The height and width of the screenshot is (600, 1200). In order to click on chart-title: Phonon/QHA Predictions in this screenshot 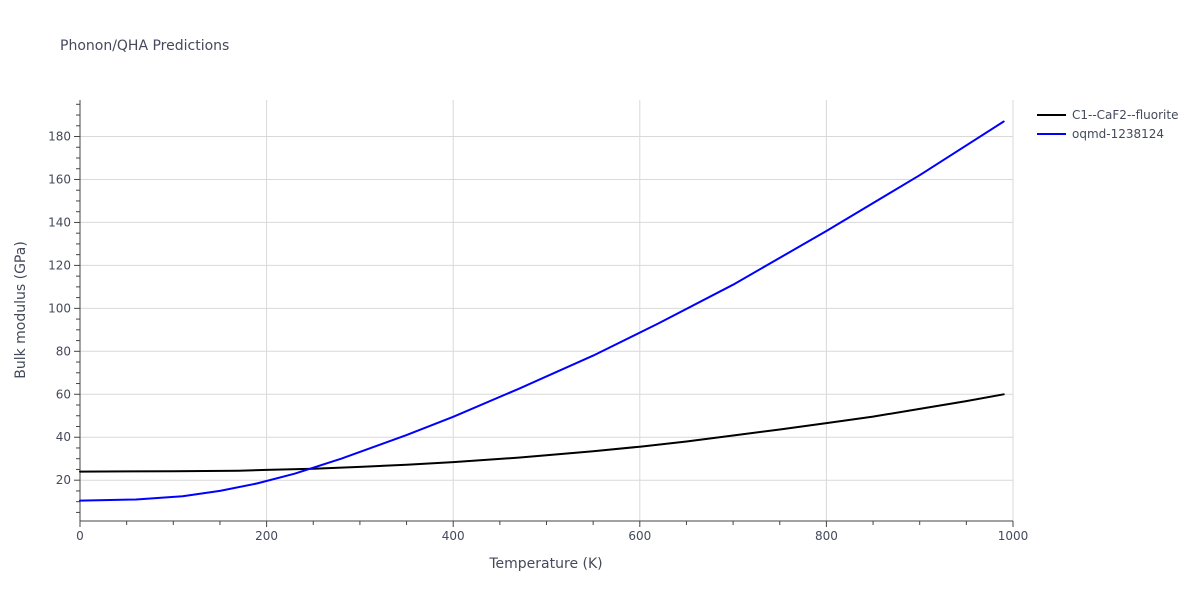, I will do `click(144, 46)`.